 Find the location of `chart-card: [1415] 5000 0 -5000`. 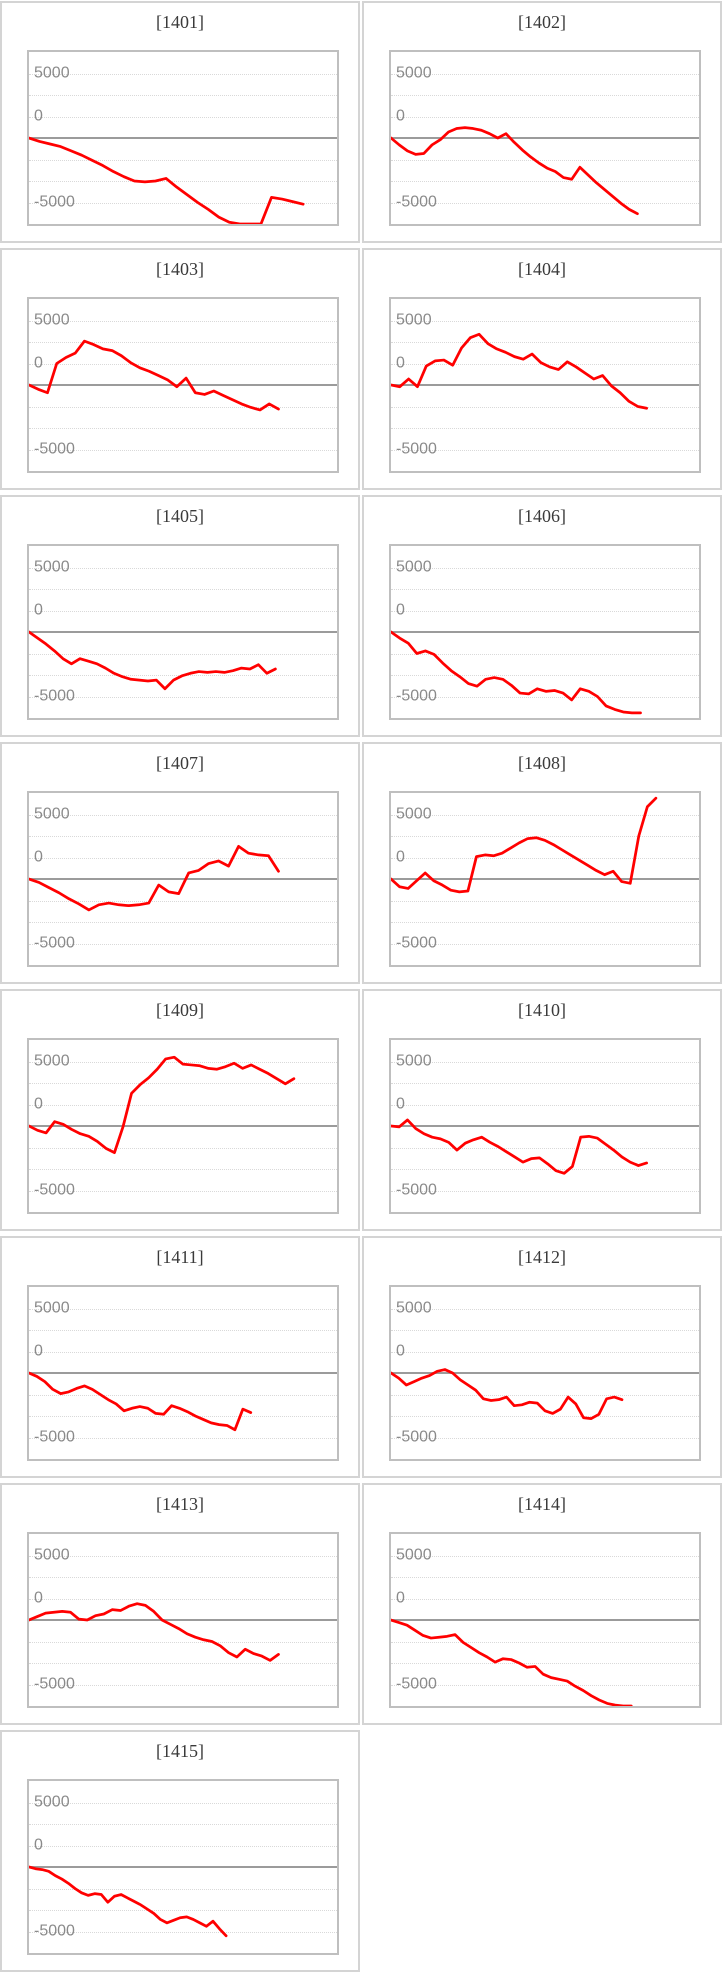

chart-card: [1415] 5000 0 -5000 is located at coordinates (180, 1851).